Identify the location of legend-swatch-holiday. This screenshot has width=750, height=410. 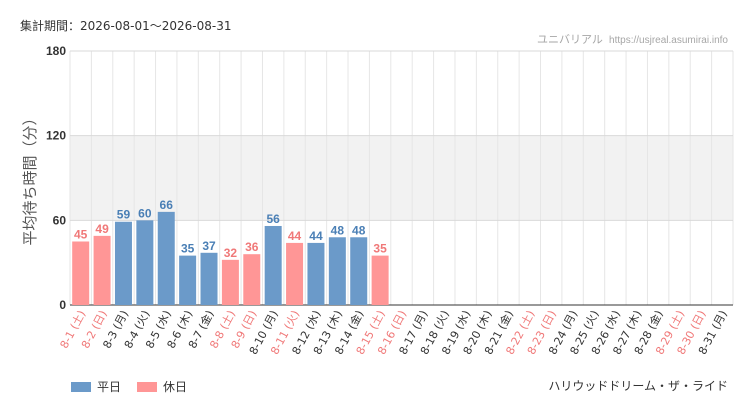
(147, 386).